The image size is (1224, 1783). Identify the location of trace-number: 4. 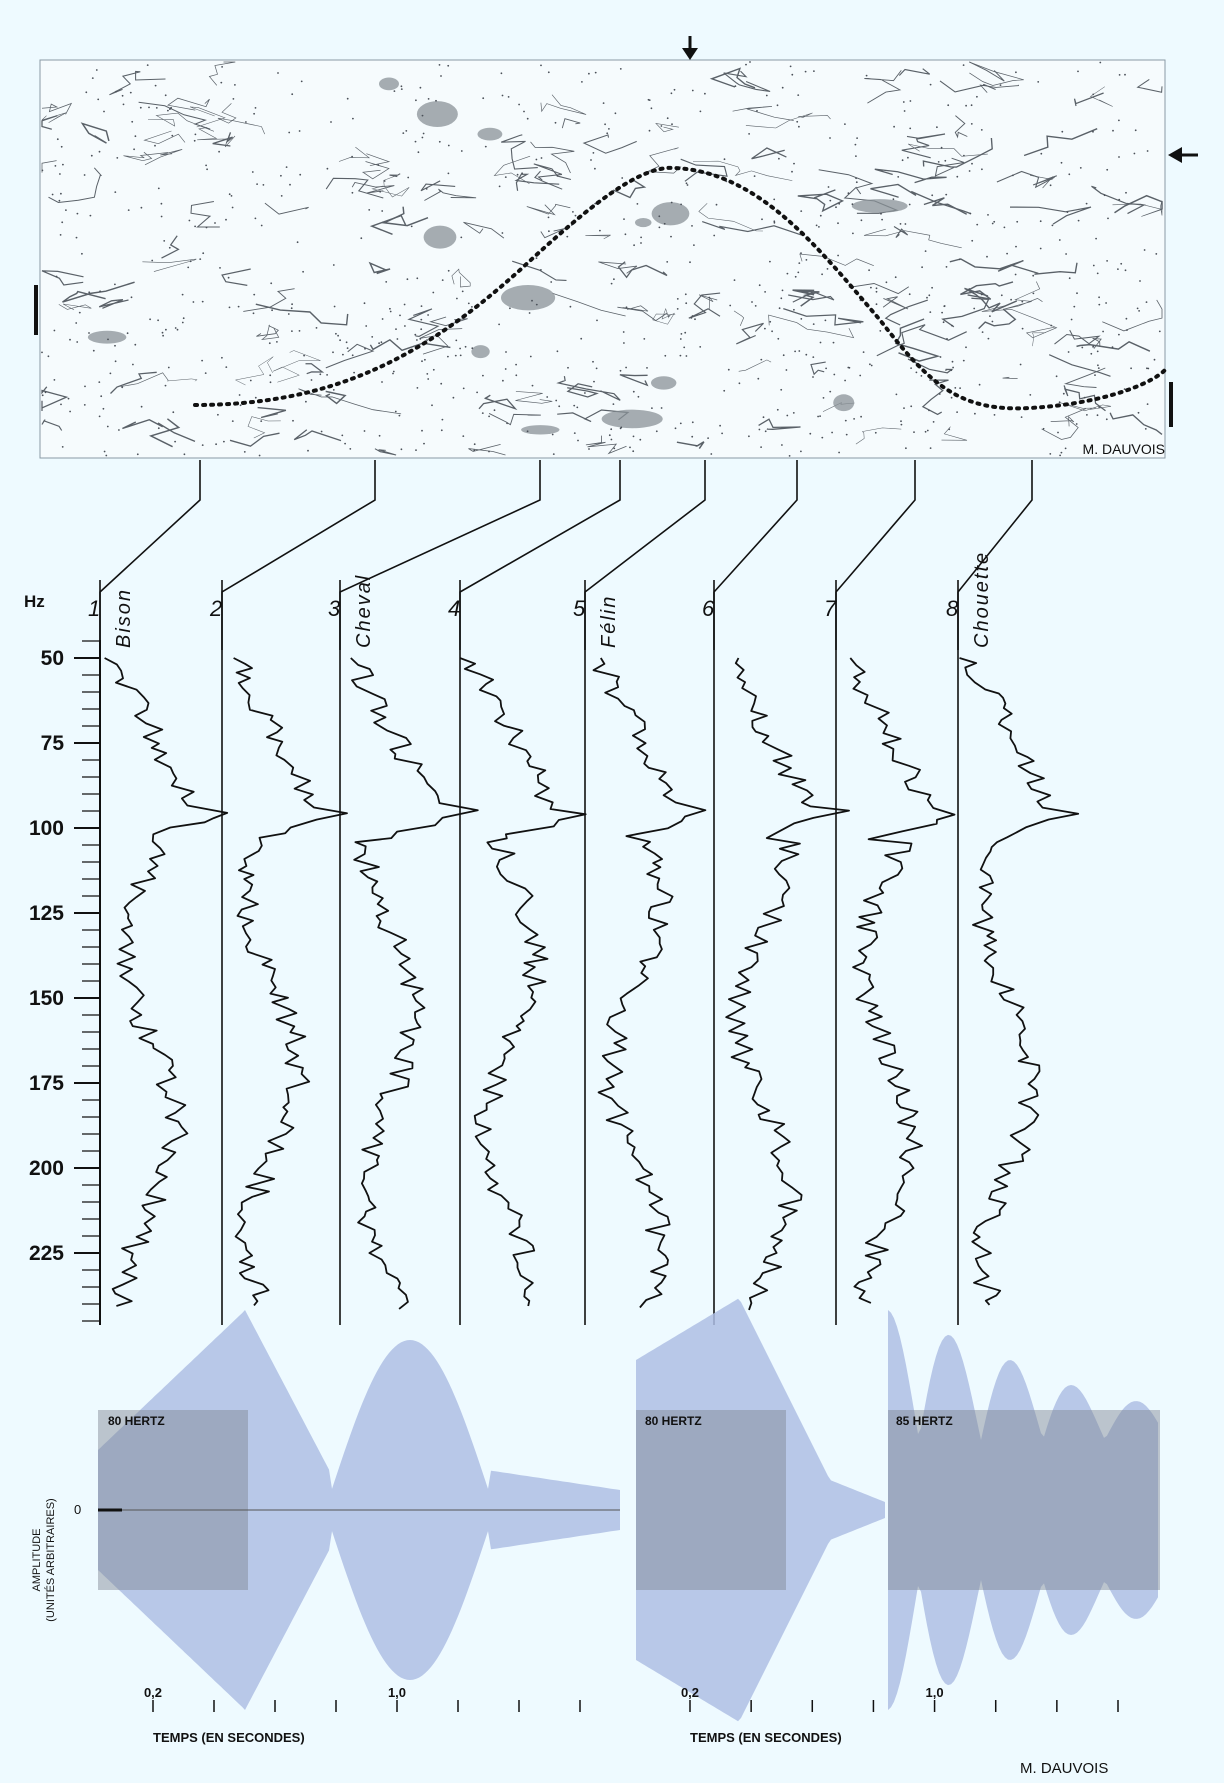
(454, 608).